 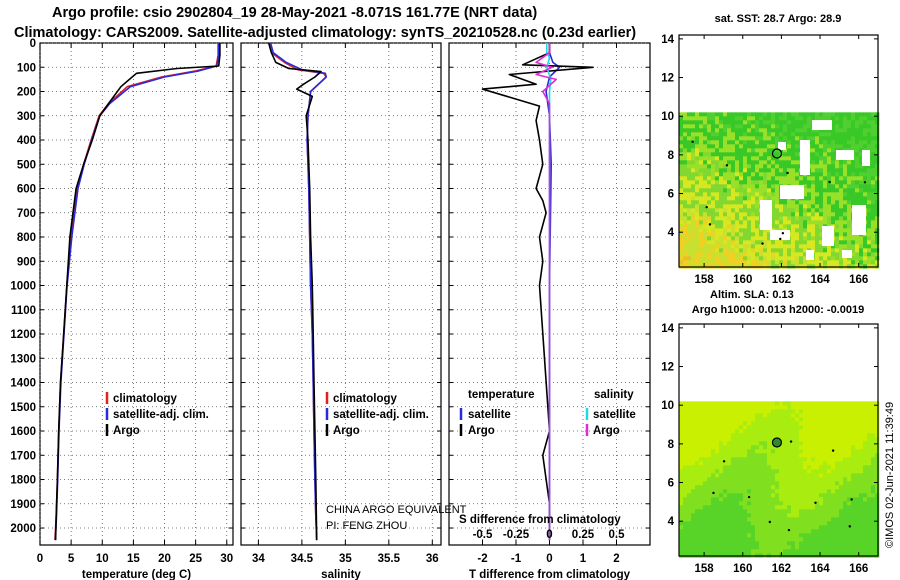 I want to click on x-tick-label: -1, so click(x=516, y=559).